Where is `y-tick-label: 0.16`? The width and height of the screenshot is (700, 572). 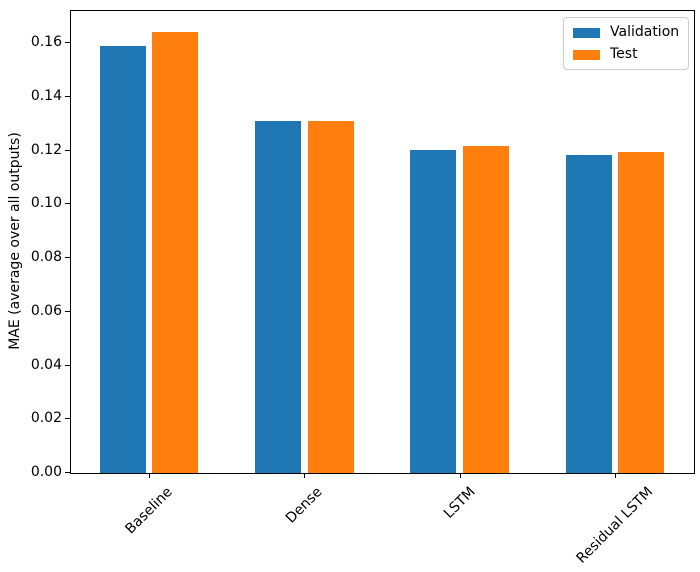
y-tick-label: 0.16 is located at coordinates (46, 42).